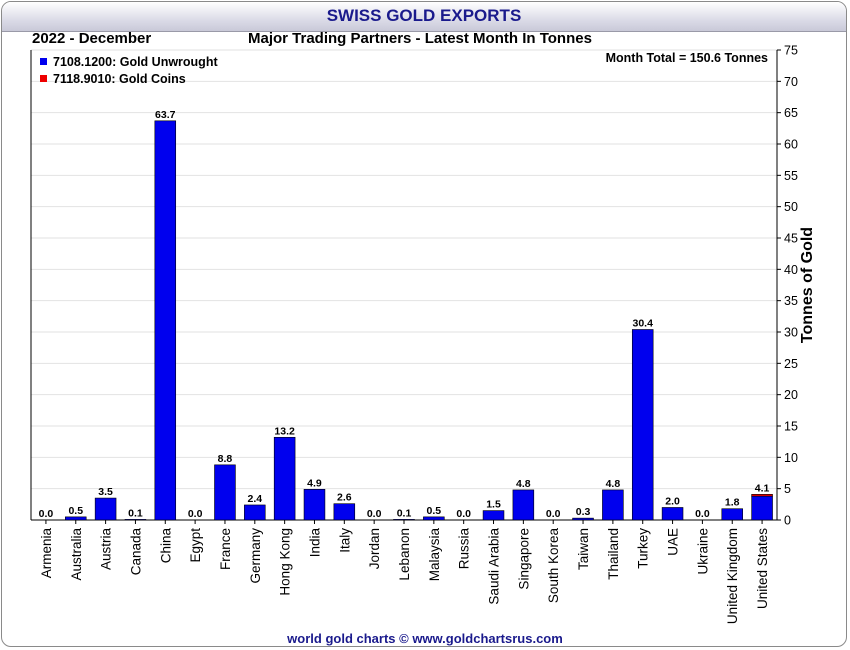 This screenshot has width=850, height=650. What do you see at coordinates (92, 38) in the screenshot?
I see `chart-period: 2022 - December` at bounding box center [92, 38].